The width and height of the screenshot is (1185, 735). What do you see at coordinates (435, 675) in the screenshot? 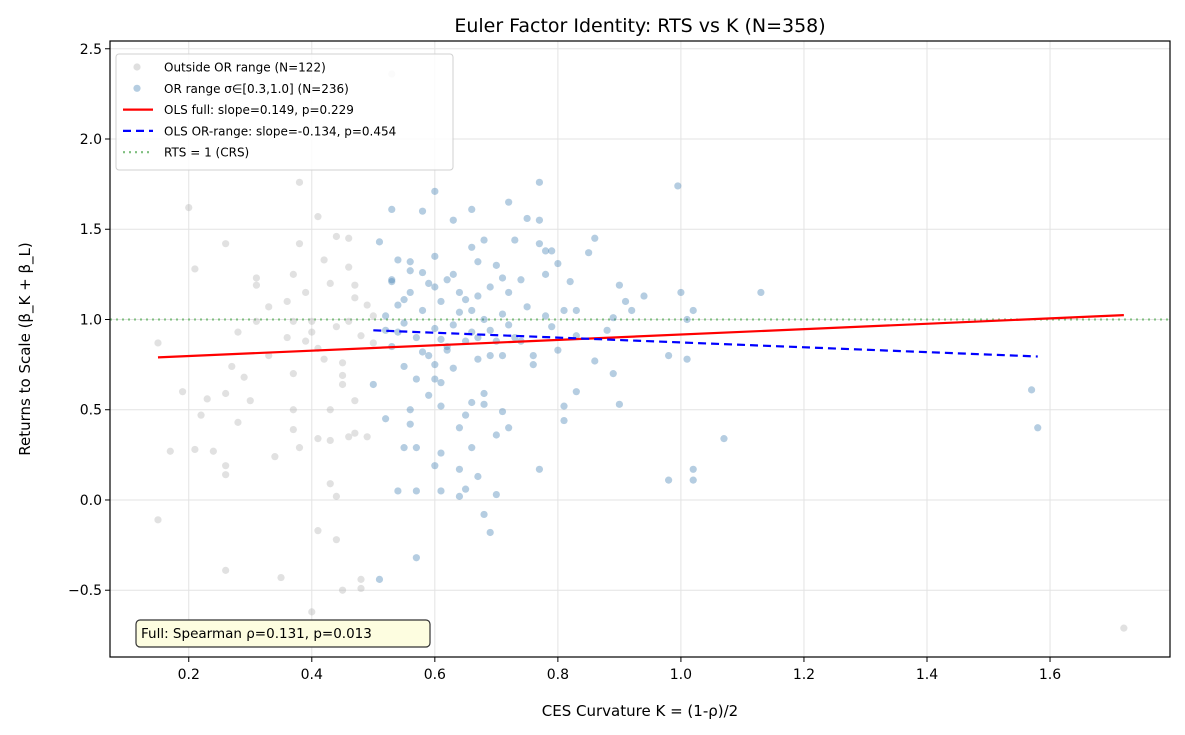
I see `x-tick-label: 0.6` at bounding box center [435, 675].